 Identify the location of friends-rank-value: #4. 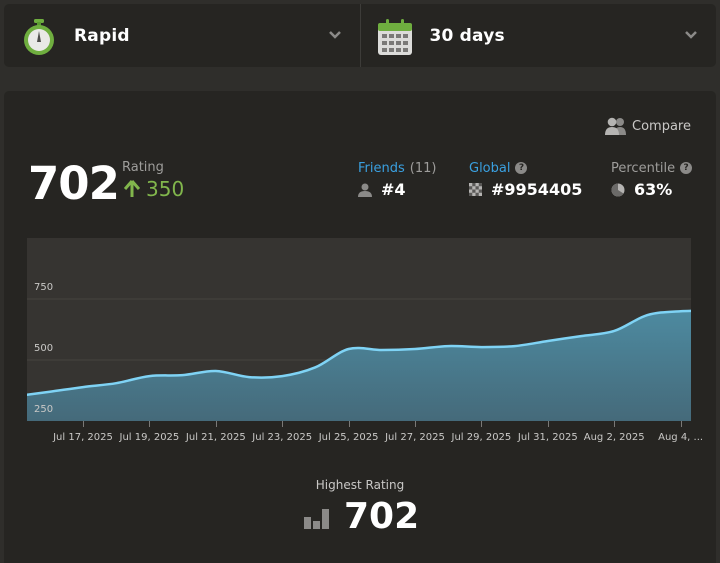
(393, 189).